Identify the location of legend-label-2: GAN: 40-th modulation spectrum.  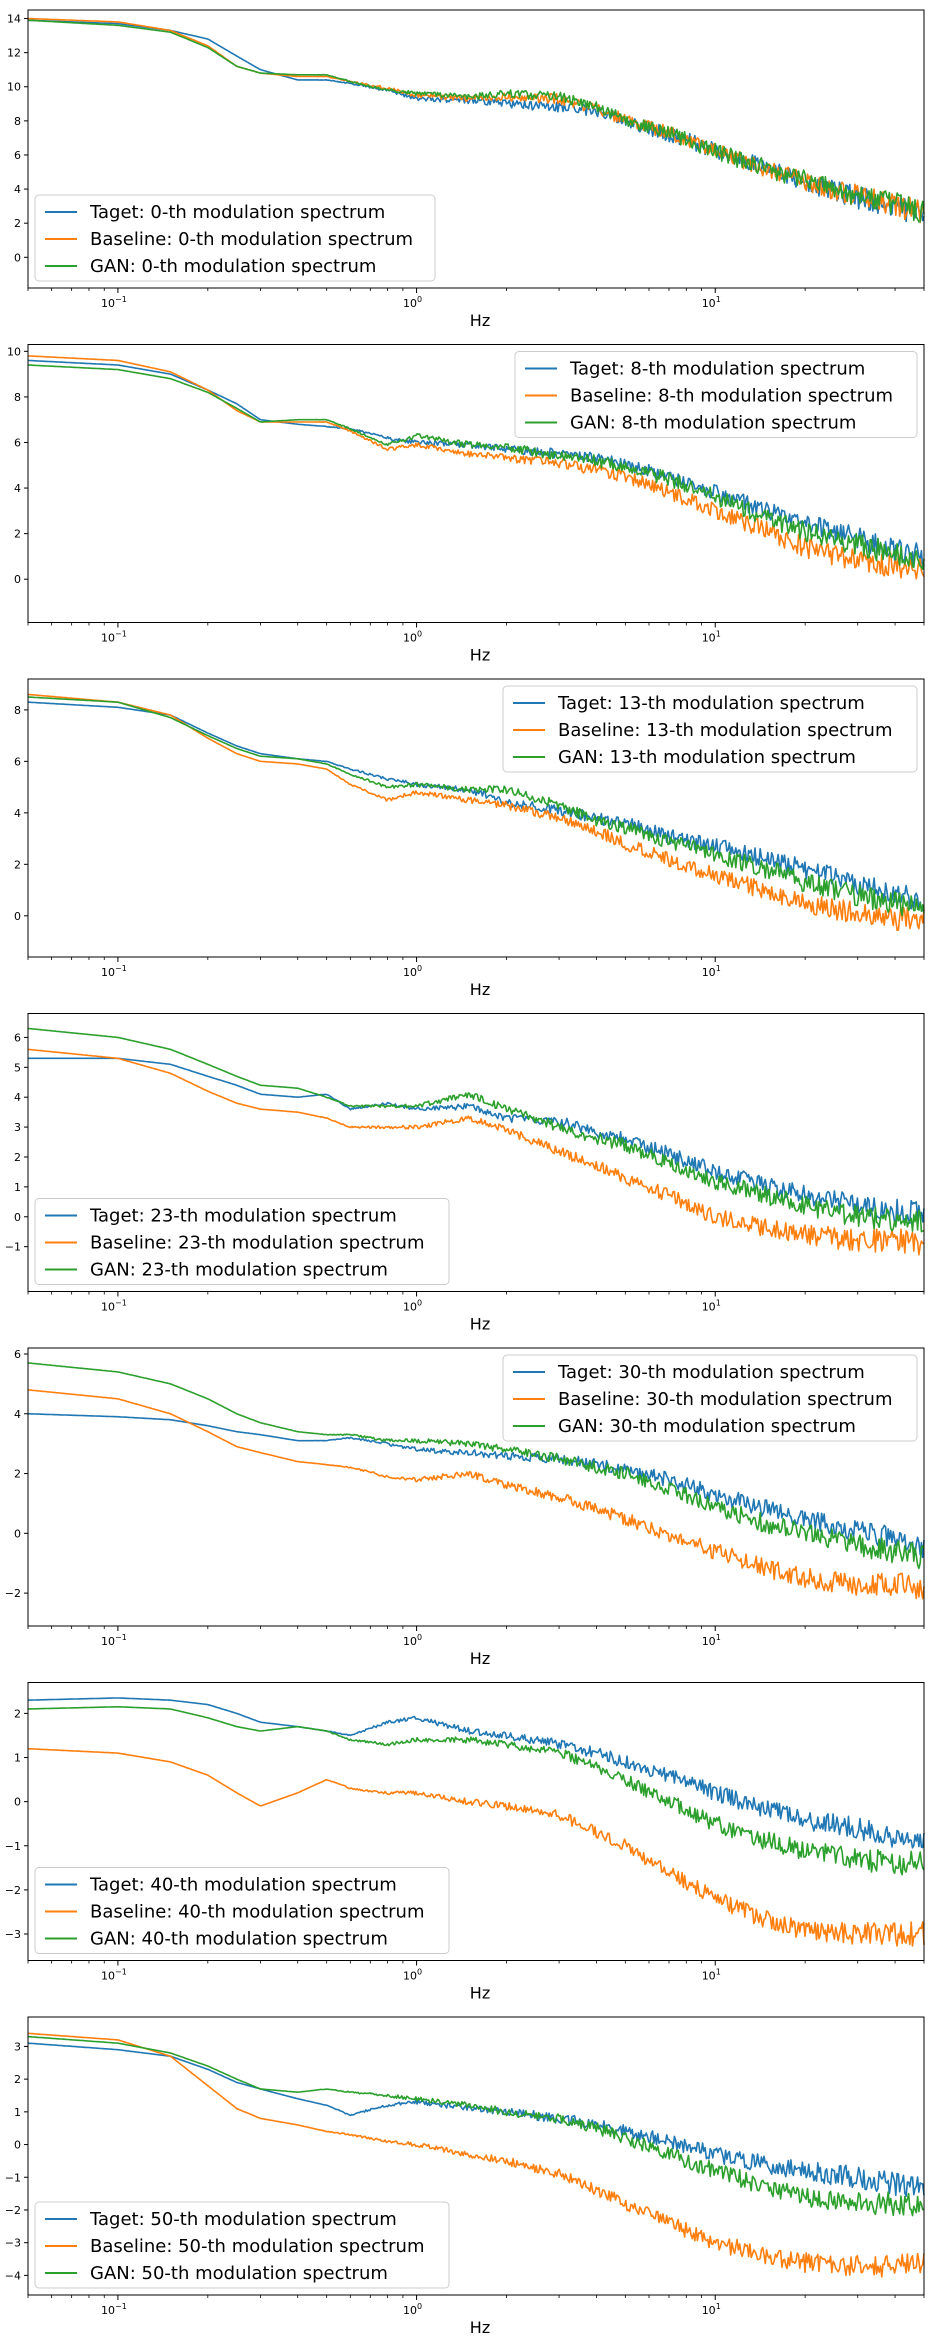
(239, 1939).